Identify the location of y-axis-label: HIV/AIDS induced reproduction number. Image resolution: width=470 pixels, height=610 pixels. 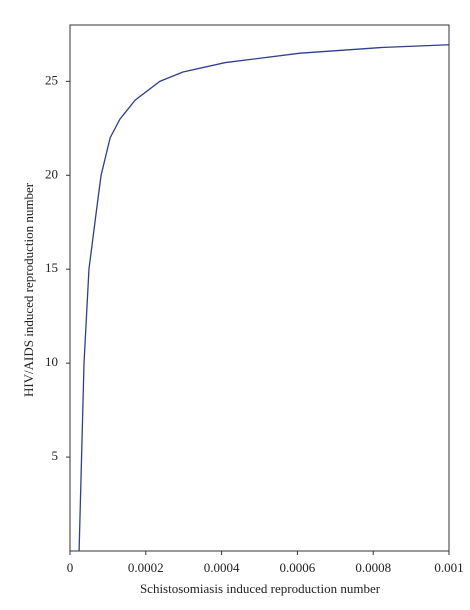
(28, 289).